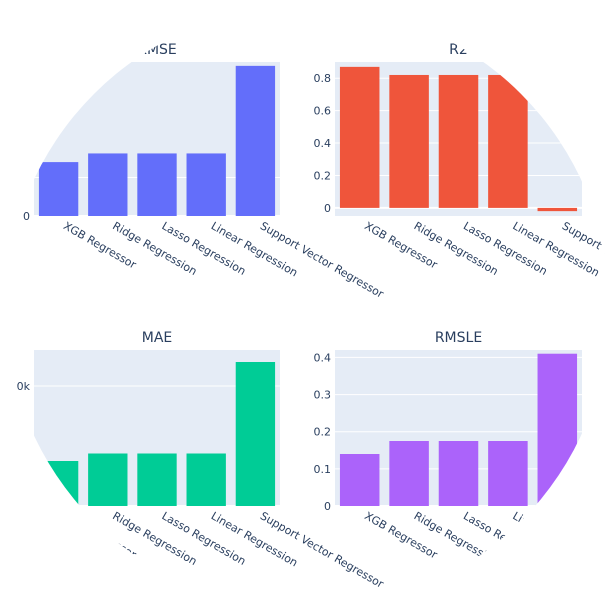 The image size is (615, 615). What do you see at coordinates (587, 550) in the screenshot?
I see `x-tick-label: Support Vector Regressor` at bounding box center [587, 550].